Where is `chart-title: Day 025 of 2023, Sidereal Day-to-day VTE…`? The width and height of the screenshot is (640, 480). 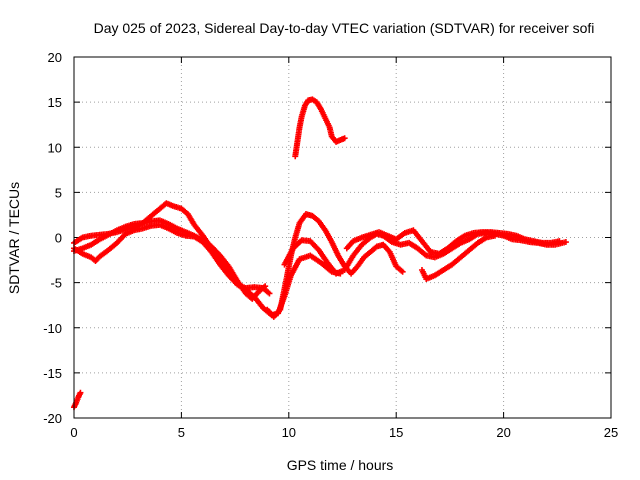
chart-title: Day 025 of 2023, Sidereal Day-to-day VTE… is located at coordinates (344, 28).